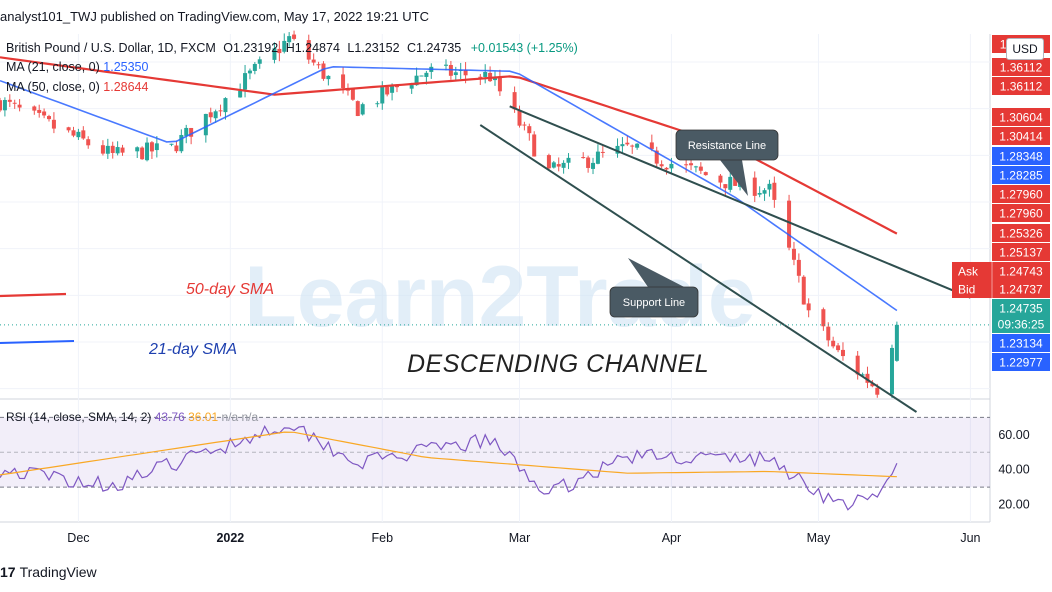  I want to click on price-badge: 1.36112, so click(1021, 86).